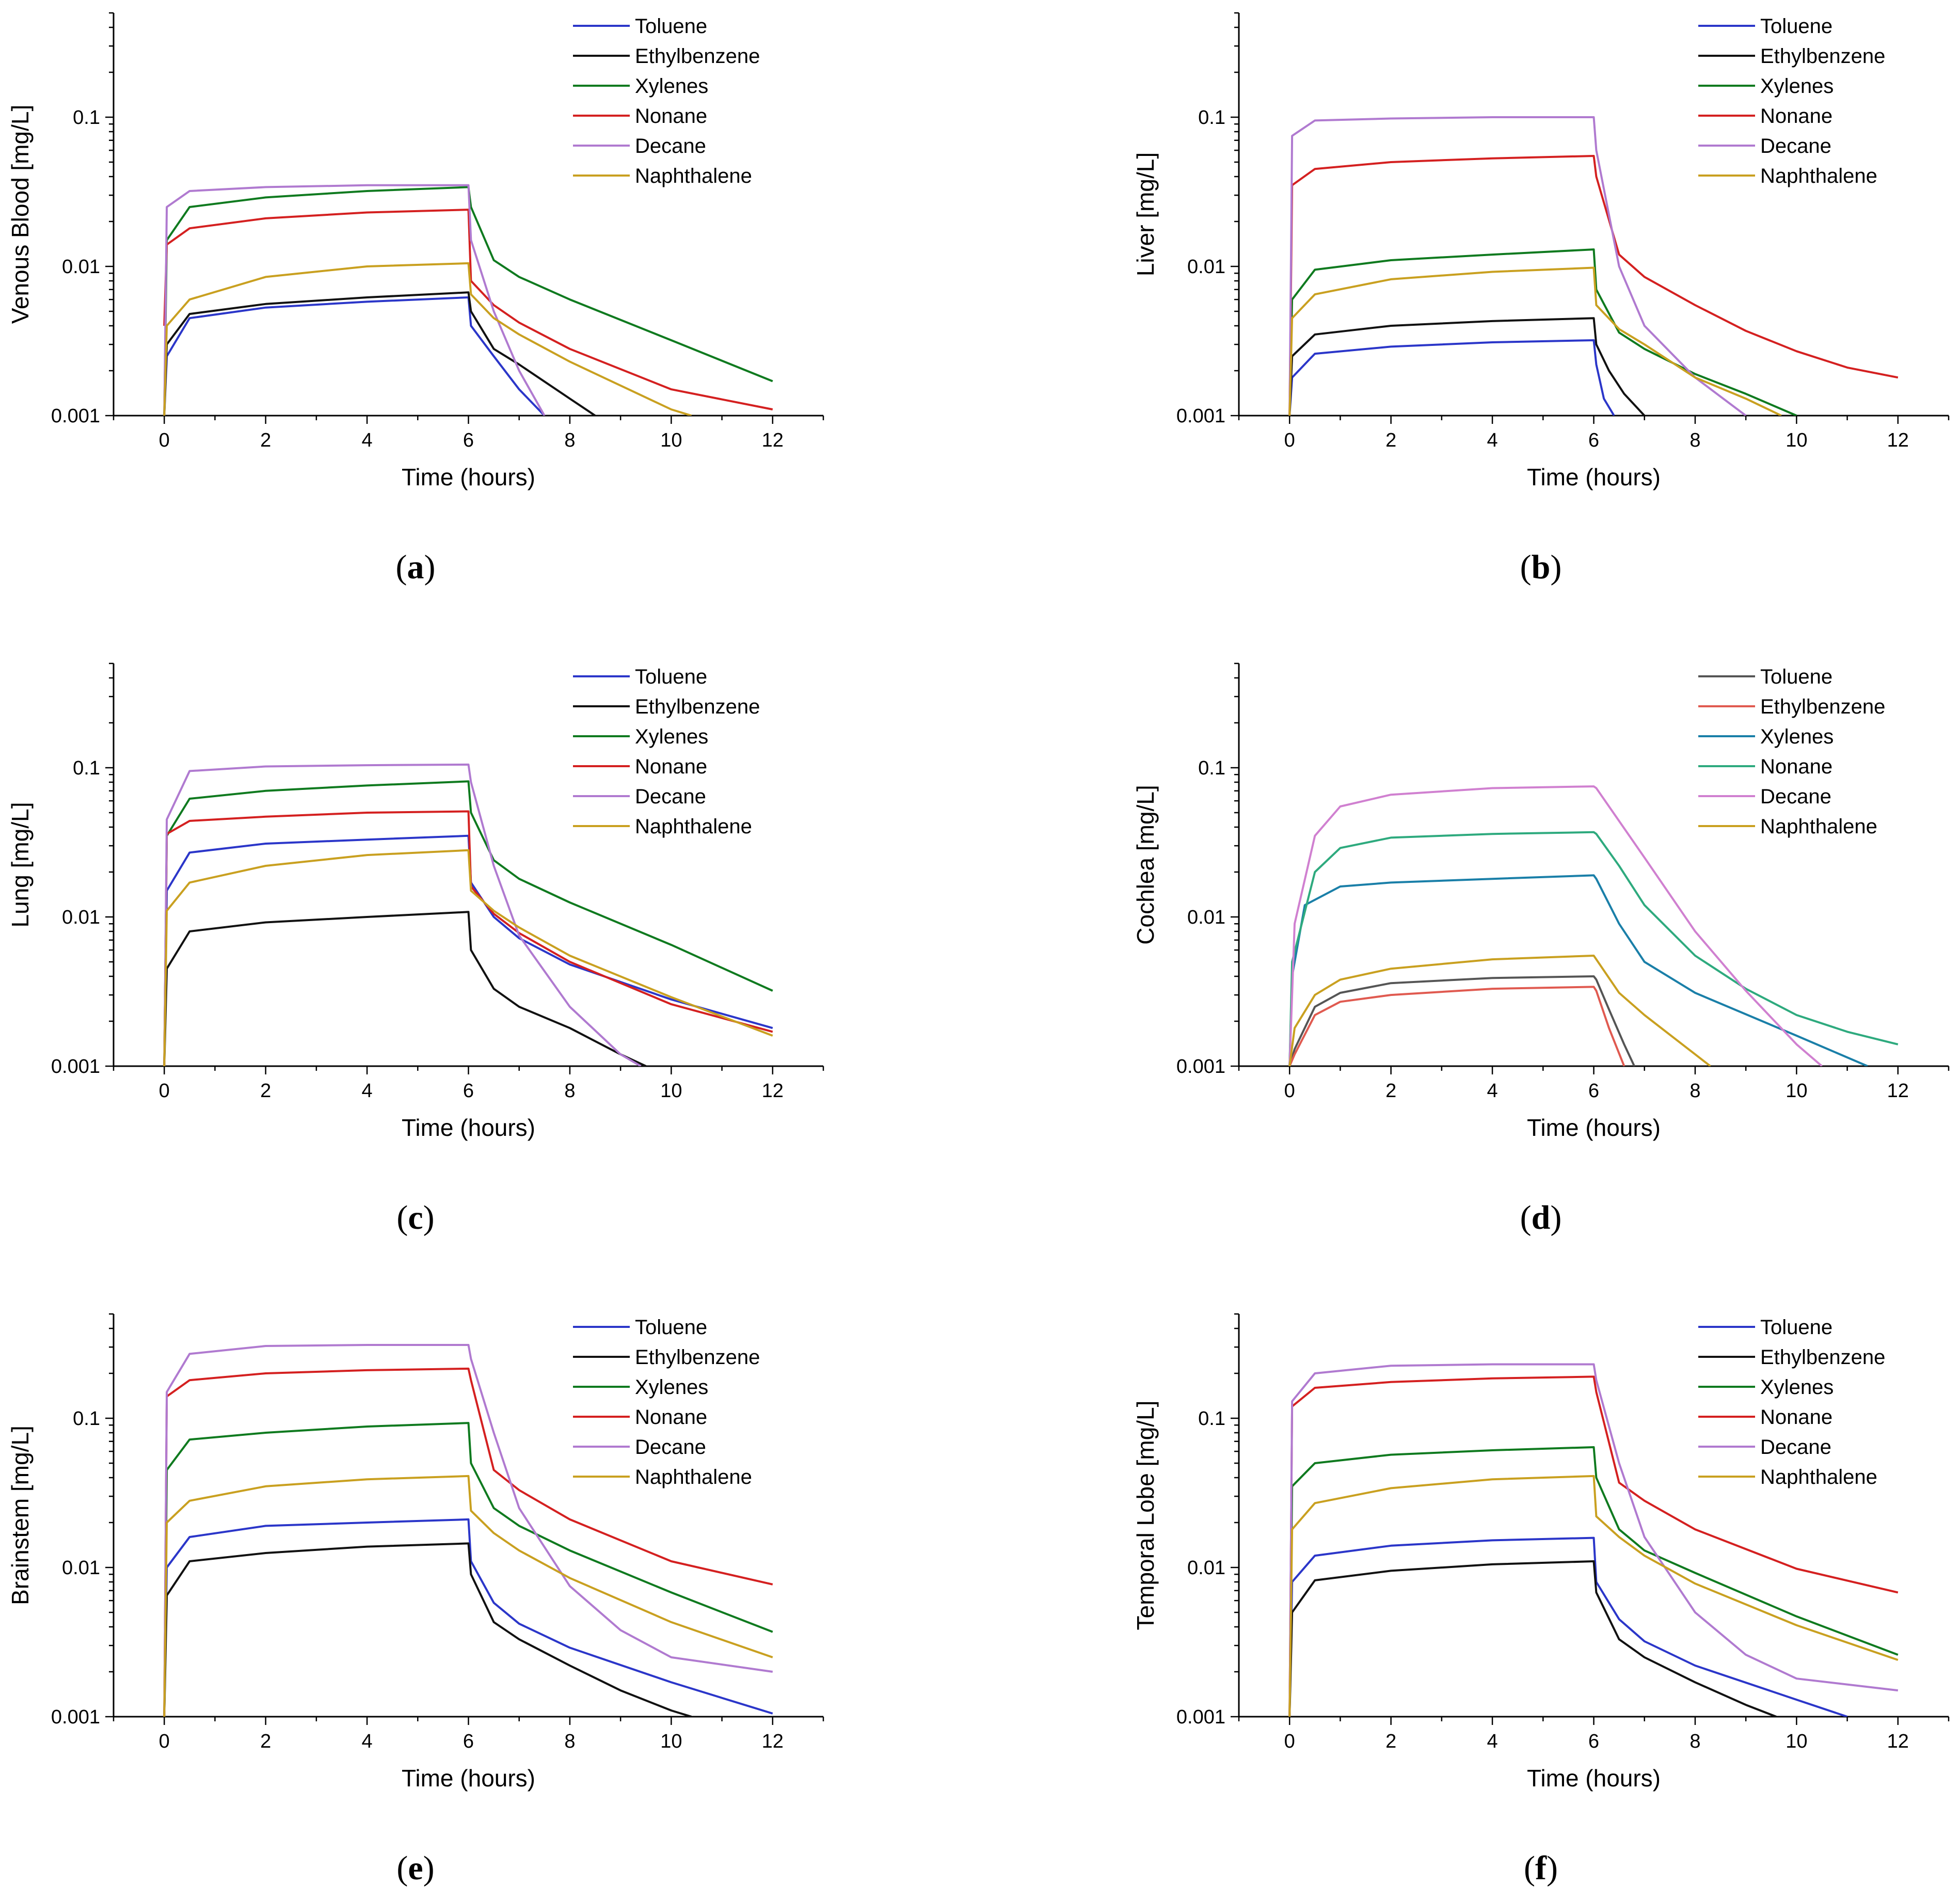  I want to click on y-axis-label: Cochlea [mg/L], so click(1145, 864).